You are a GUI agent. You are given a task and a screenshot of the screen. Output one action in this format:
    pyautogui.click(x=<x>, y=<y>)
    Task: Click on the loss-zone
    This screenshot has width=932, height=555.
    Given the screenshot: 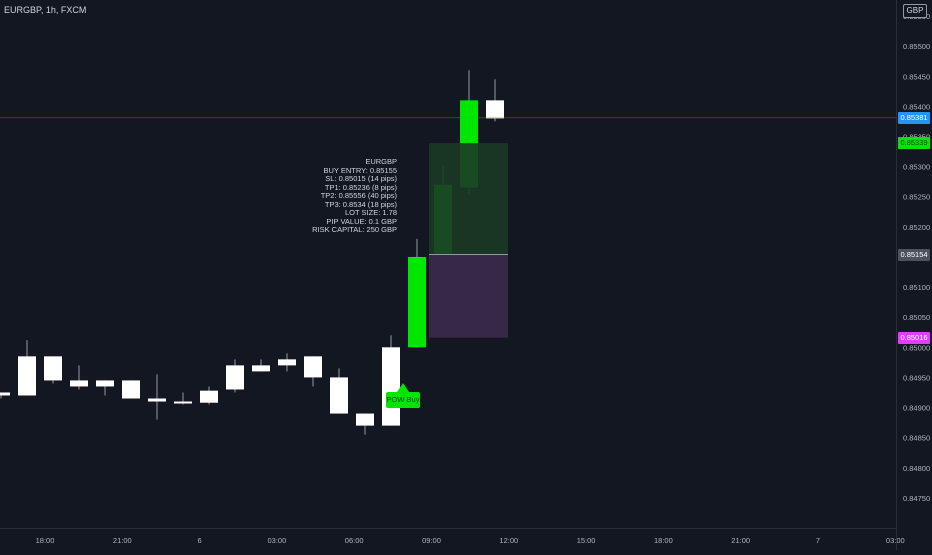 What is the action you would take?
    pyautogui.click(x=468, y=296)
    